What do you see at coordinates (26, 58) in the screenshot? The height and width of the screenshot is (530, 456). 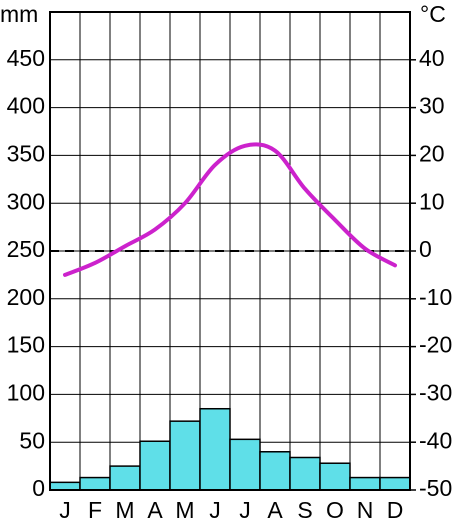 I see `y-tick-label: 450` at bounding box center [26, 58].